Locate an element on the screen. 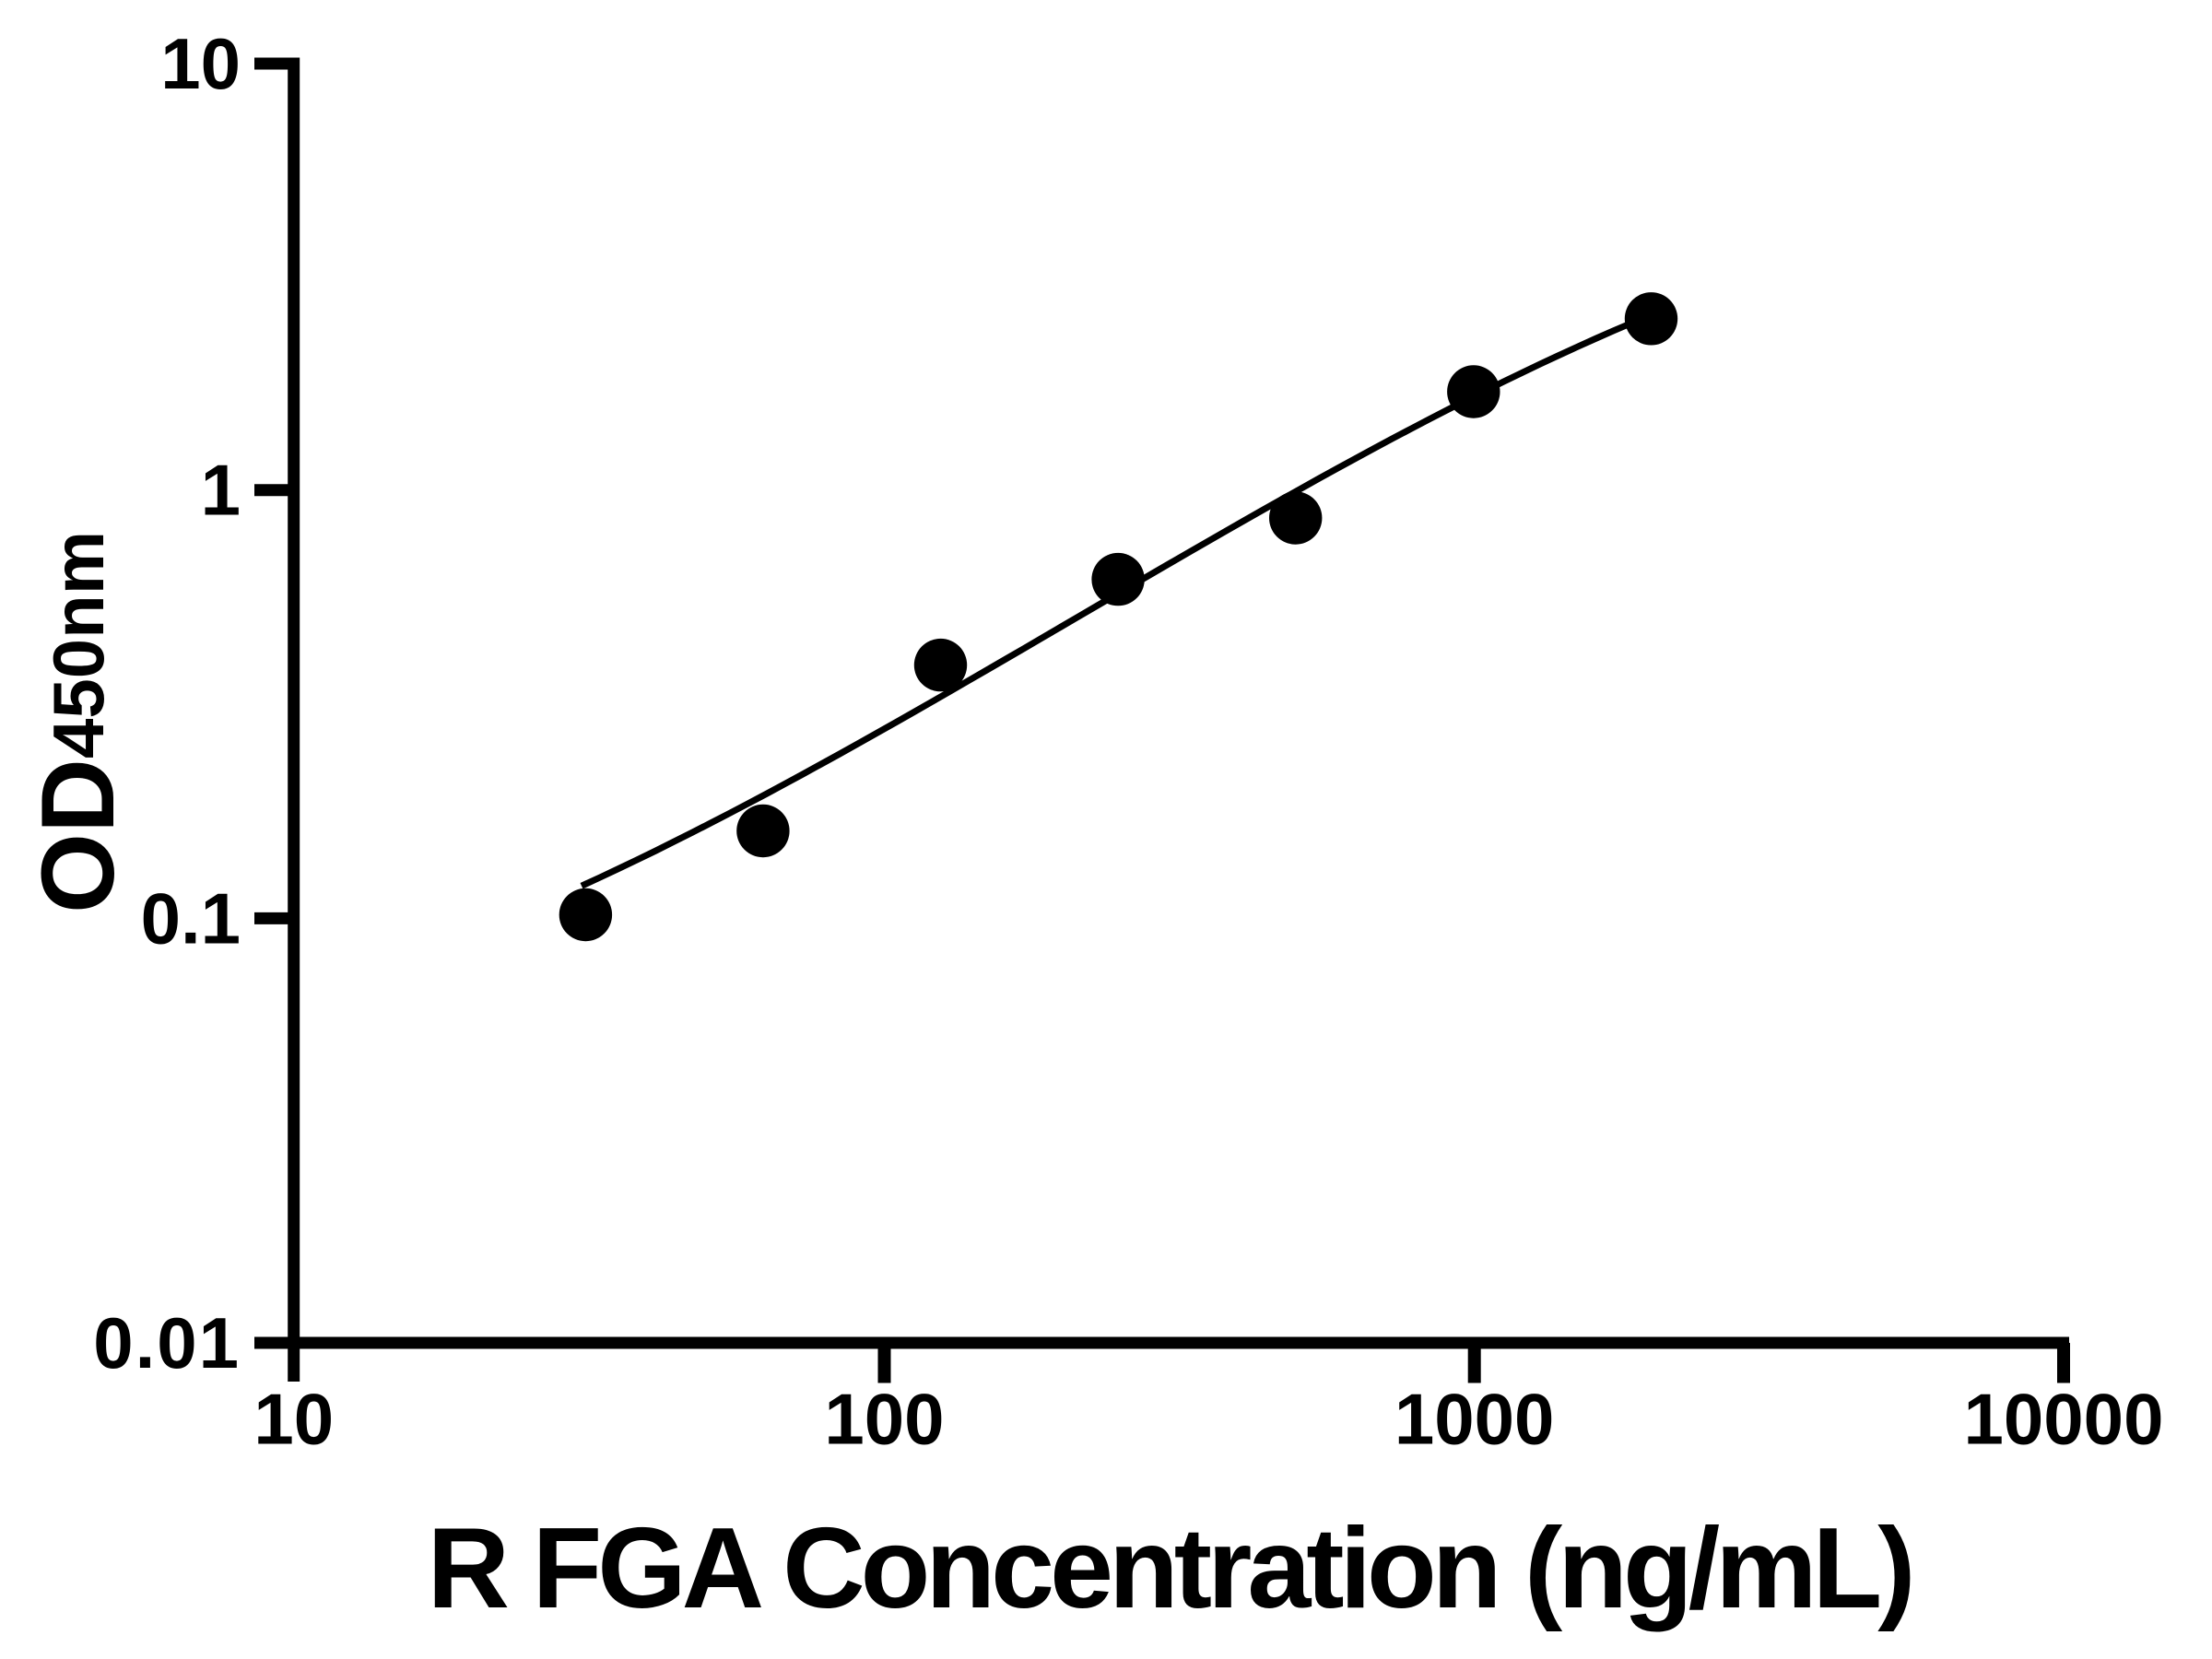 The height and width of the screenshot is (1659, 2212). svg-text: 0.01 is located at coordinates (167, 1342).